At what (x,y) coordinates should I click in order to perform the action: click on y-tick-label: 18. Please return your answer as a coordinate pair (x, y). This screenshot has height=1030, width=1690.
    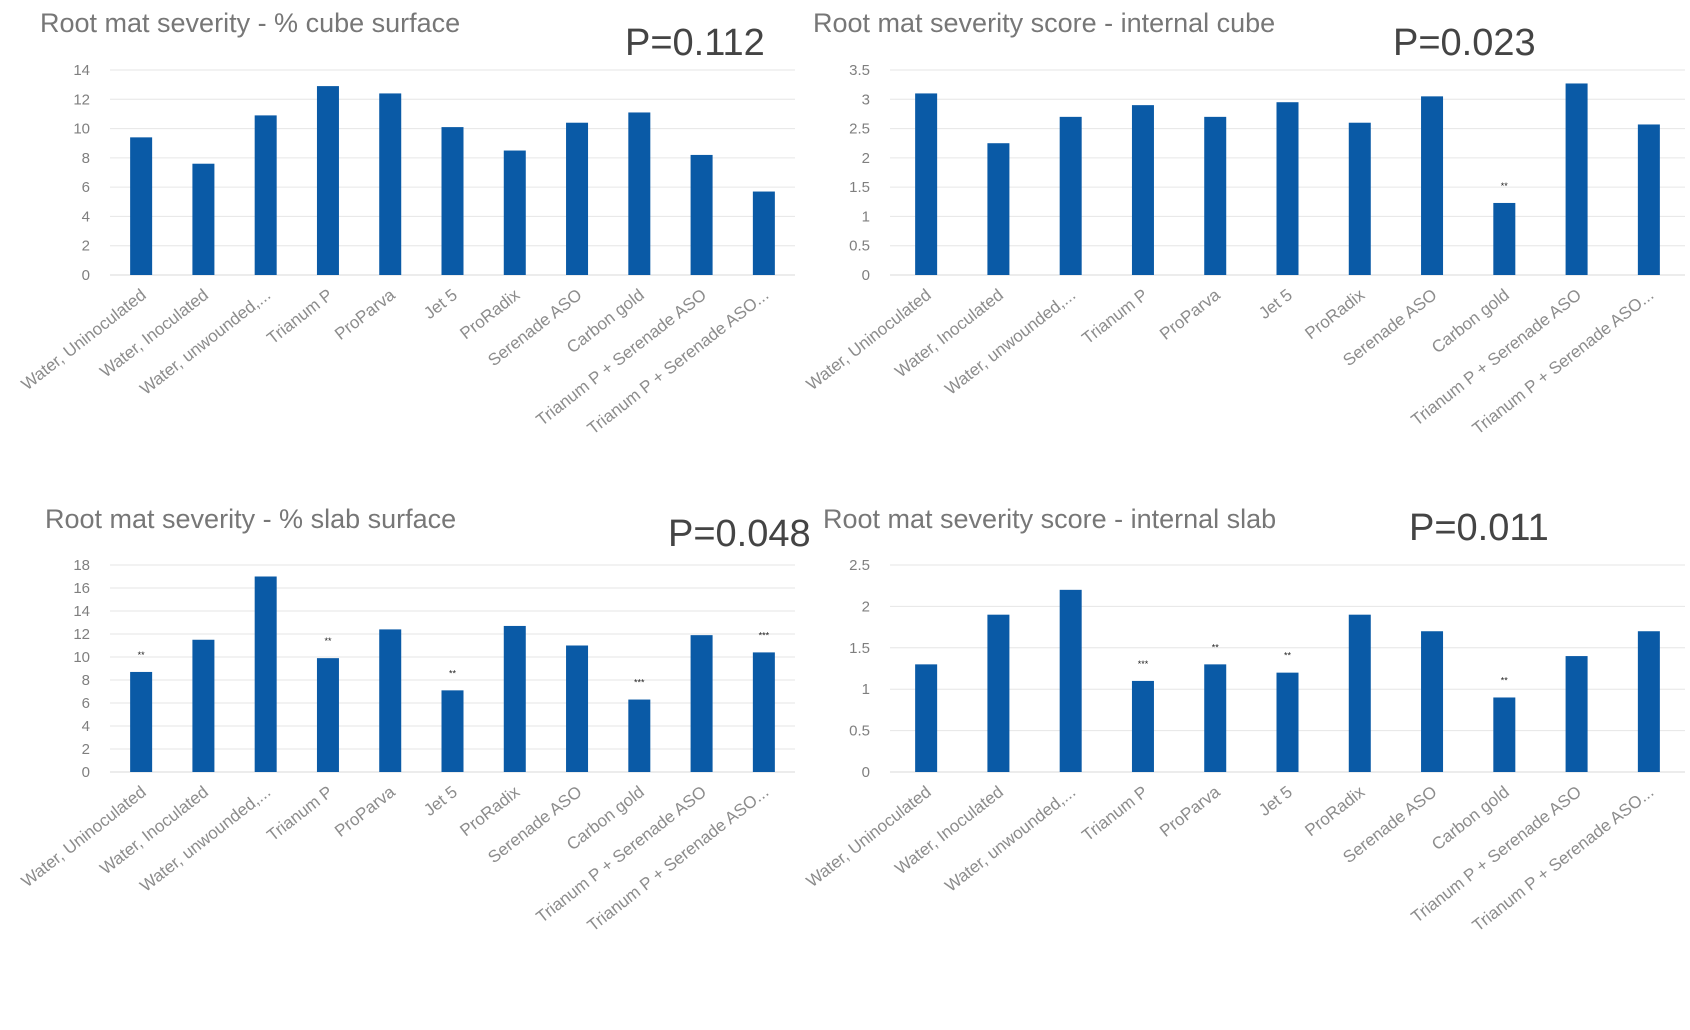
    Looking at the image, I should click on (81, 565).